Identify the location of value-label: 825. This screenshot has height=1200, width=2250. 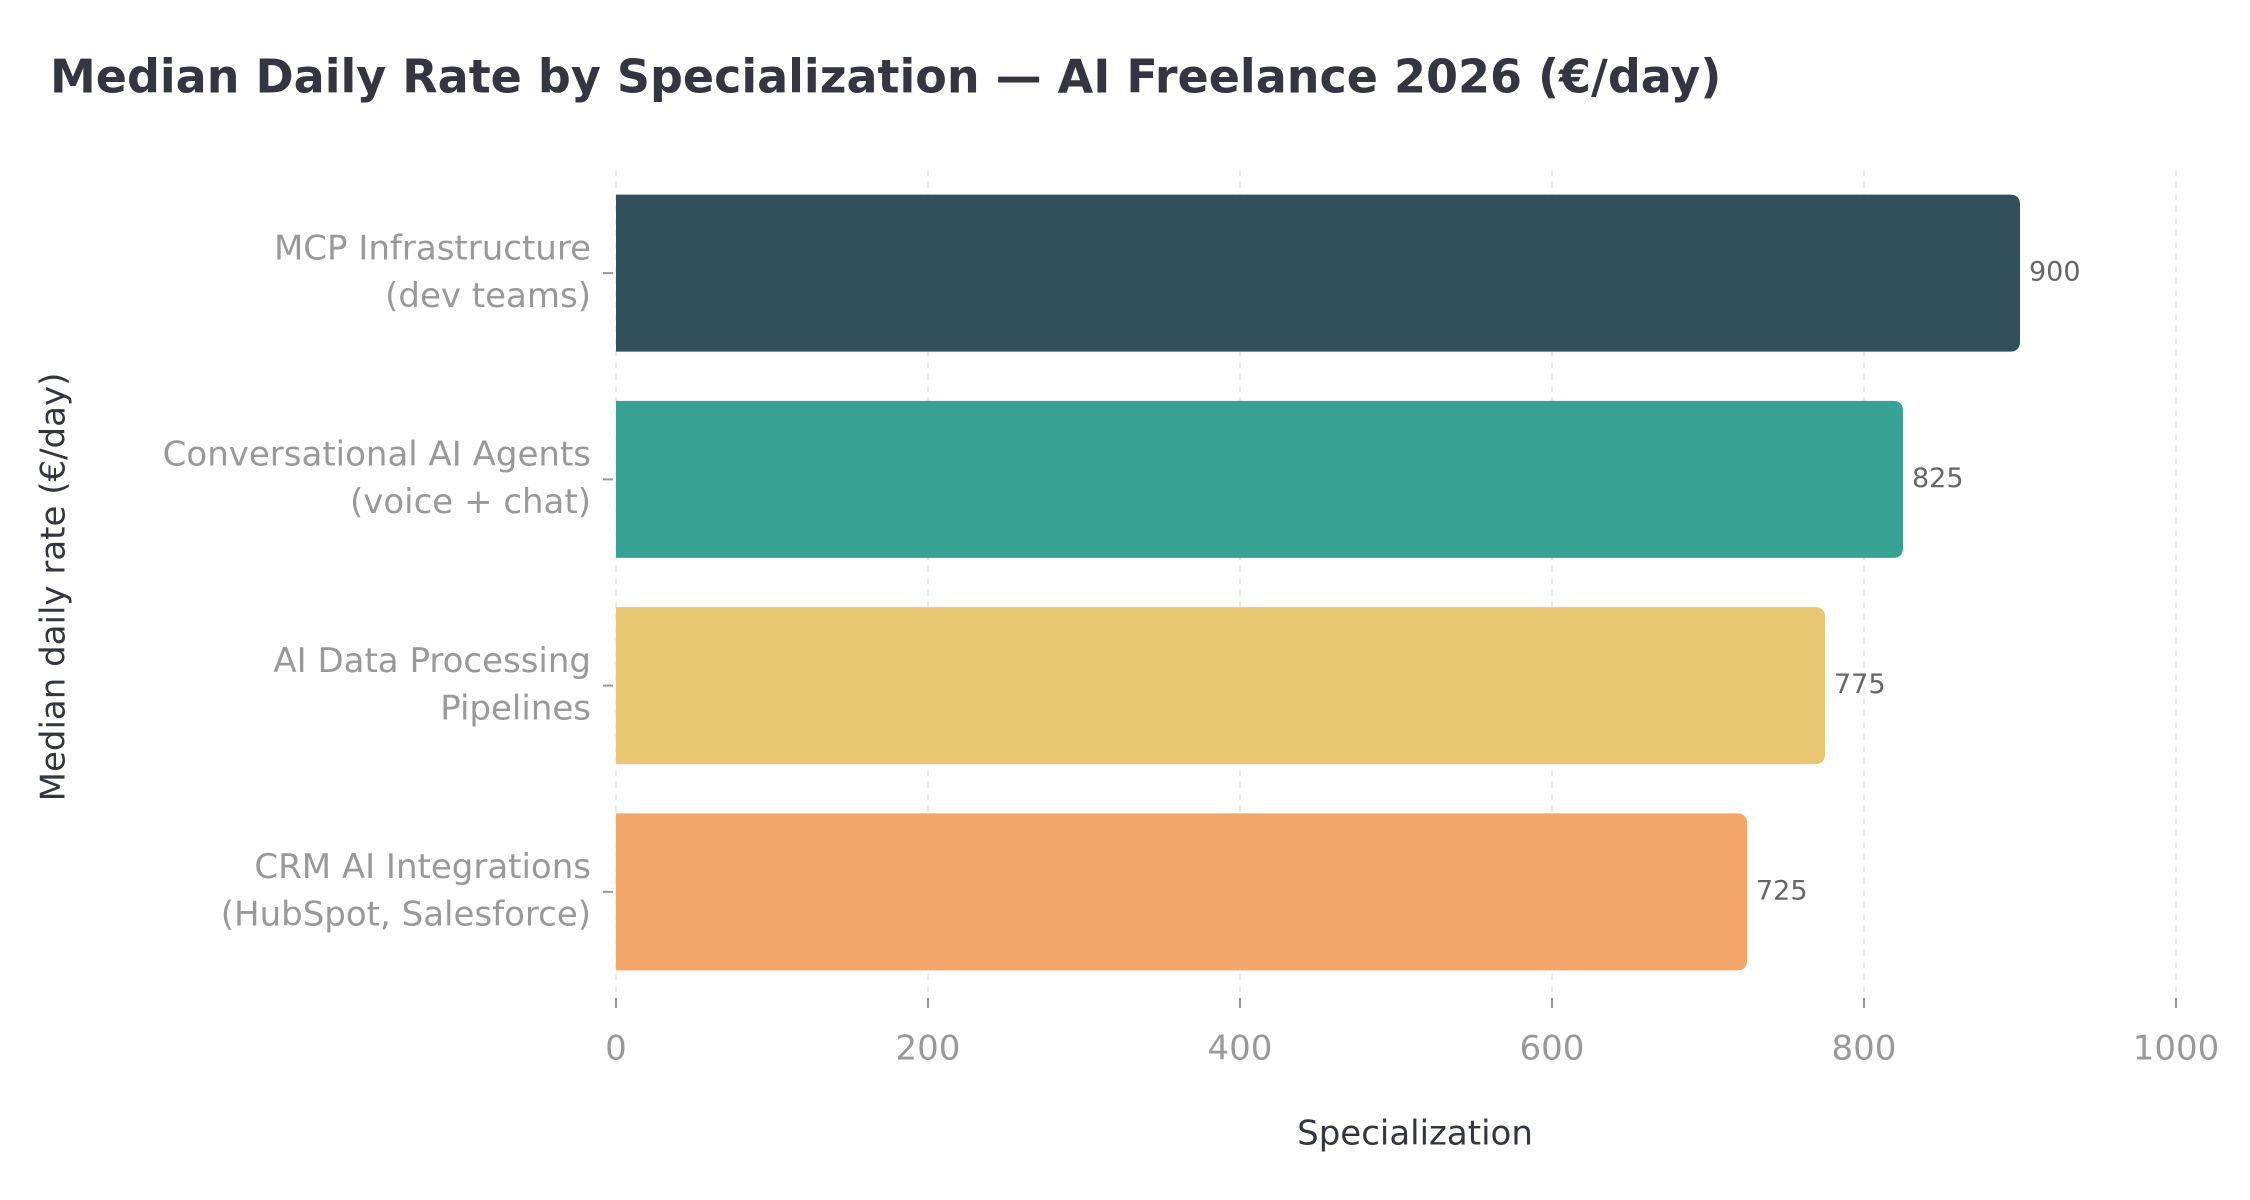
(1938, 478).